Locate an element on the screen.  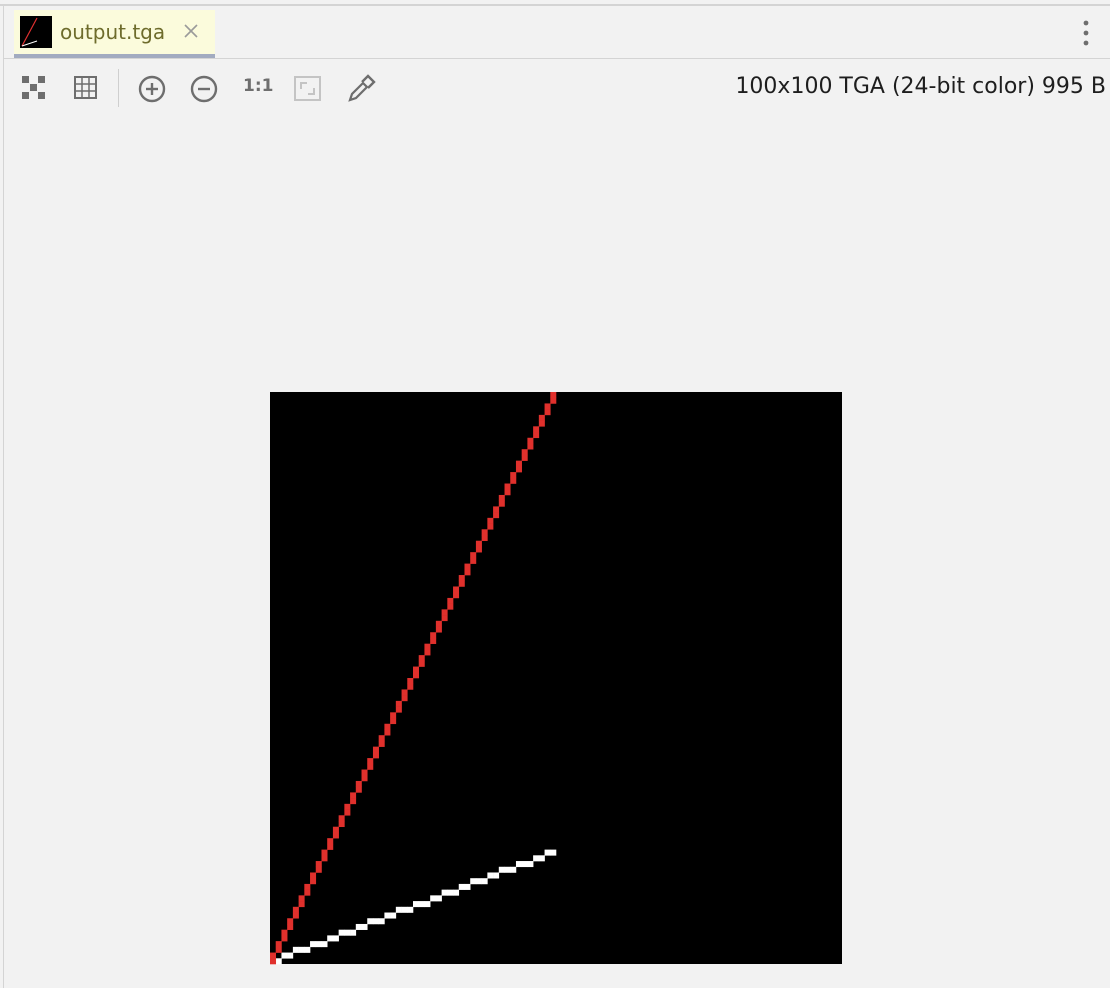
close-tab-button is located at coordinates (191, 31).